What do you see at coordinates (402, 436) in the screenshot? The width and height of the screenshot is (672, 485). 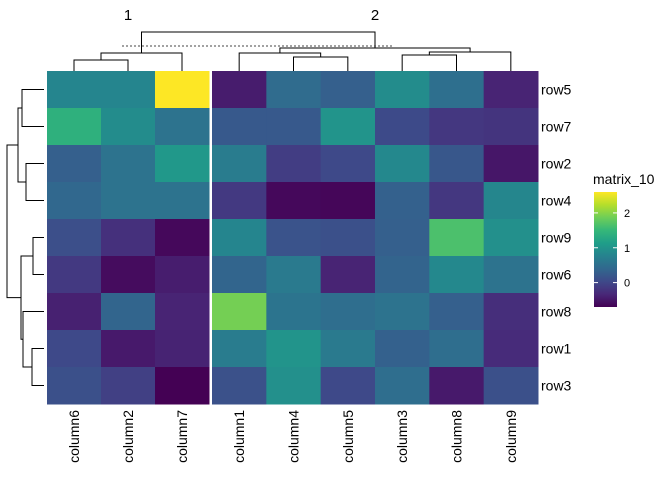 I see `column-label: column3` at bounding box center [402, 436].